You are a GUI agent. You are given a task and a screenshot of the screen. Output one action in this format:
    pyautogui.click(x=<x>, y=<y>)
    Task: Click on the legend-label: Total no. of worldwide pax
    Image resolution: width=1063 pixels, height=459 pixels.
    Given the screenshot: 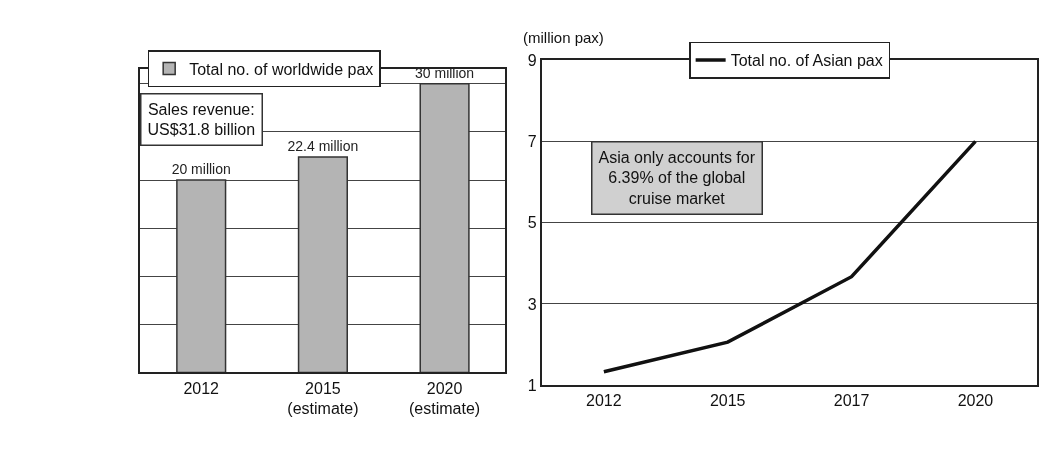 What is the action you would take?
    pyautogui.click(x=281, y=69)
    